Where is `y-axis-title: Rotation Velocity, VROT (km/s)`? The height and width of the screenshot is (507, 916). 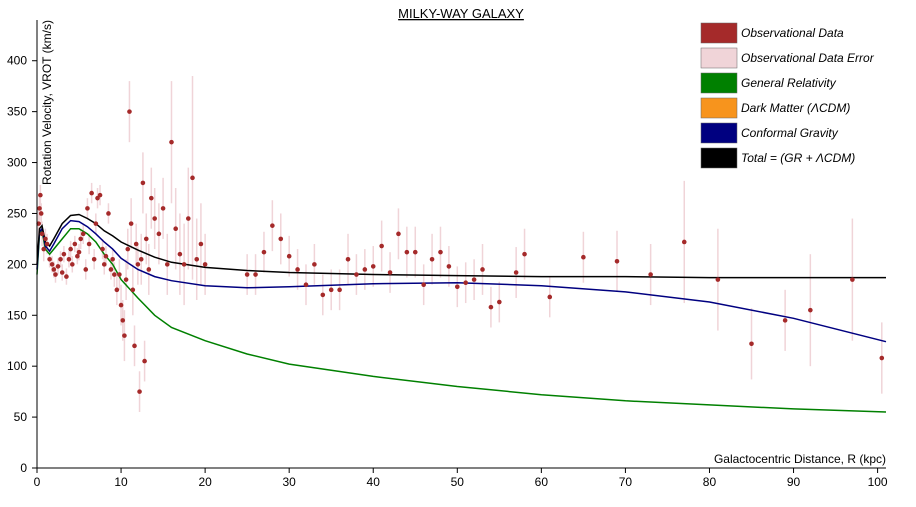
y-axis-title: Rotation Velocity, VROT (km/s) is located at coordinates (47, 102).